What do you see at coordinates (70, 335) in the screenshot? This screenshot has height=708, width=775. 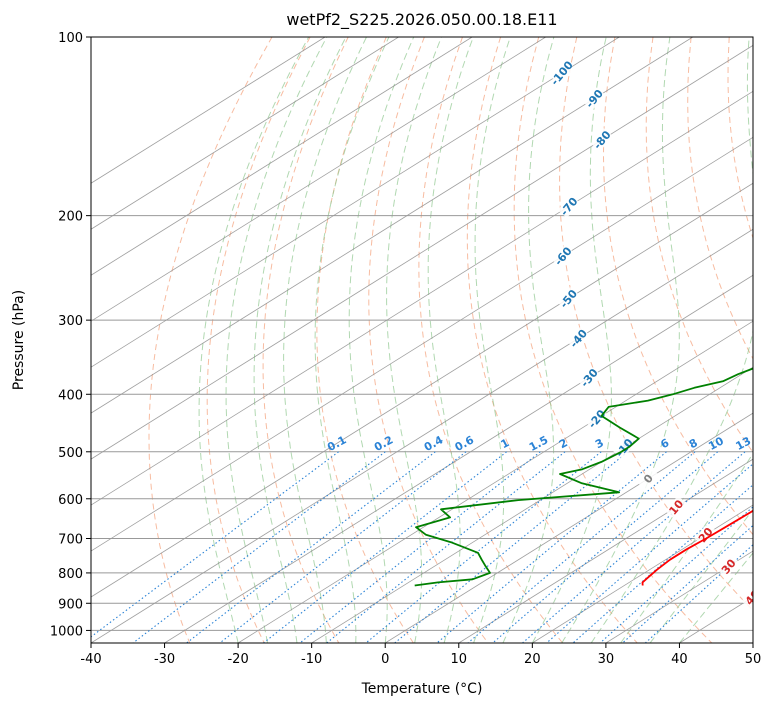 I see `y-axis: 100 200 300 400 500 600 700 800 900 1000` at bounding box center [70, 335].